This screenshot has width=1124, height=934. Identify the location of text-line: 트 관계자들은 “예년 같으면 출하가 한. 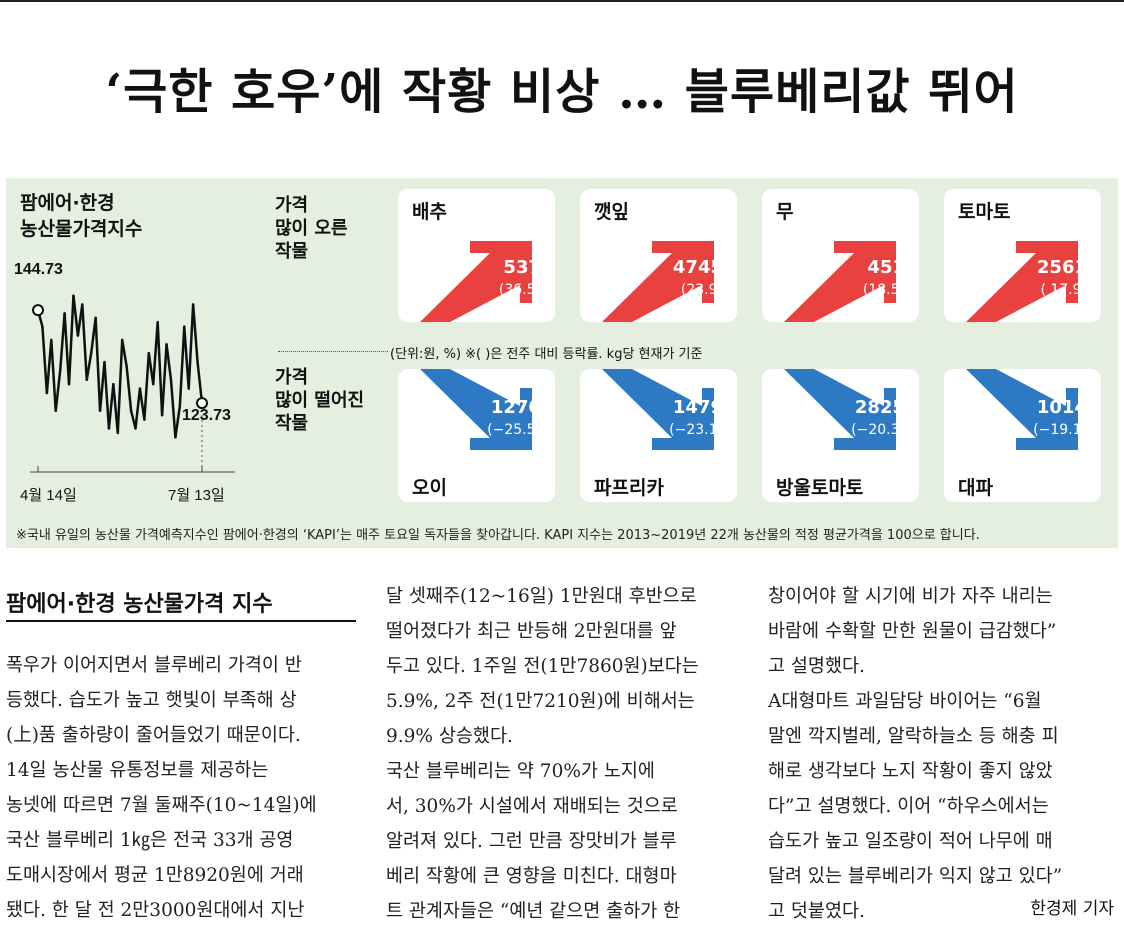
(533, 911).